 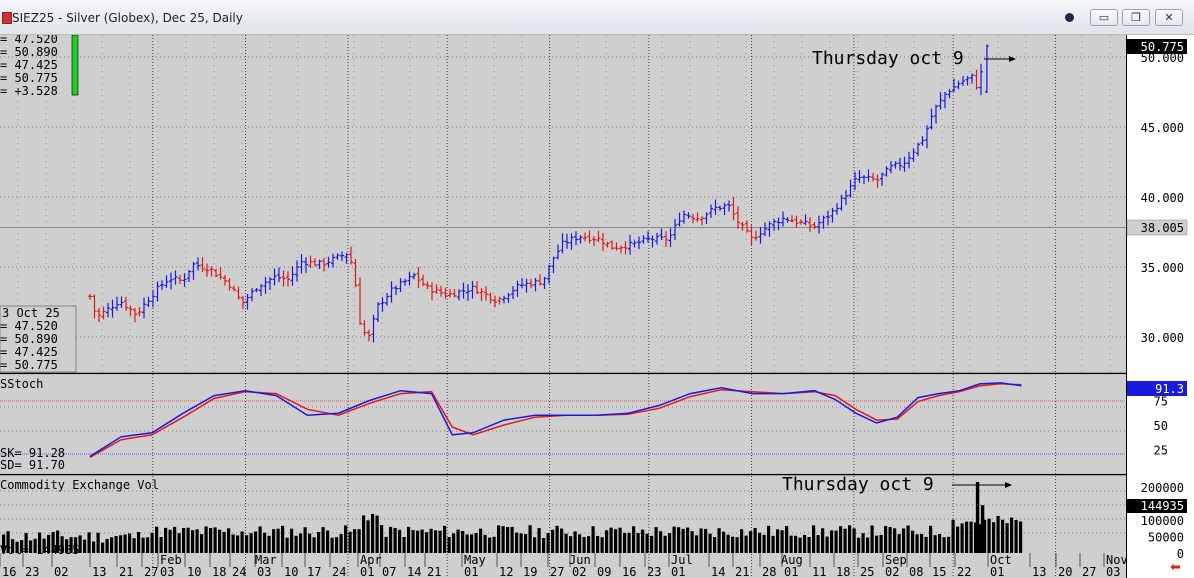 What do you see at coordinates (99, 571) in the screenshot?
I see `date-day-label: 13` at bounding box center [99, 571].